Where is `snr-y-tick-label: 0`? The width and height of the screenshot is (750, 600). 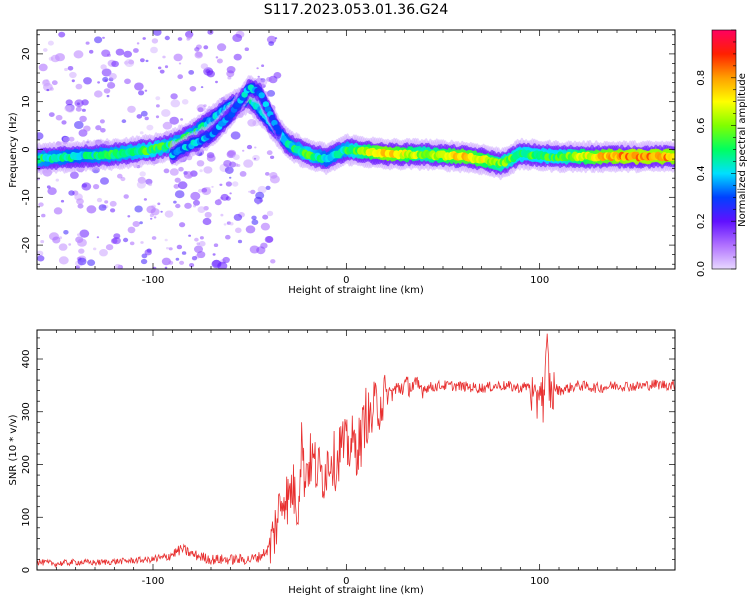
snr-y-tick-label: 0 is located at coordinates (26, 570).